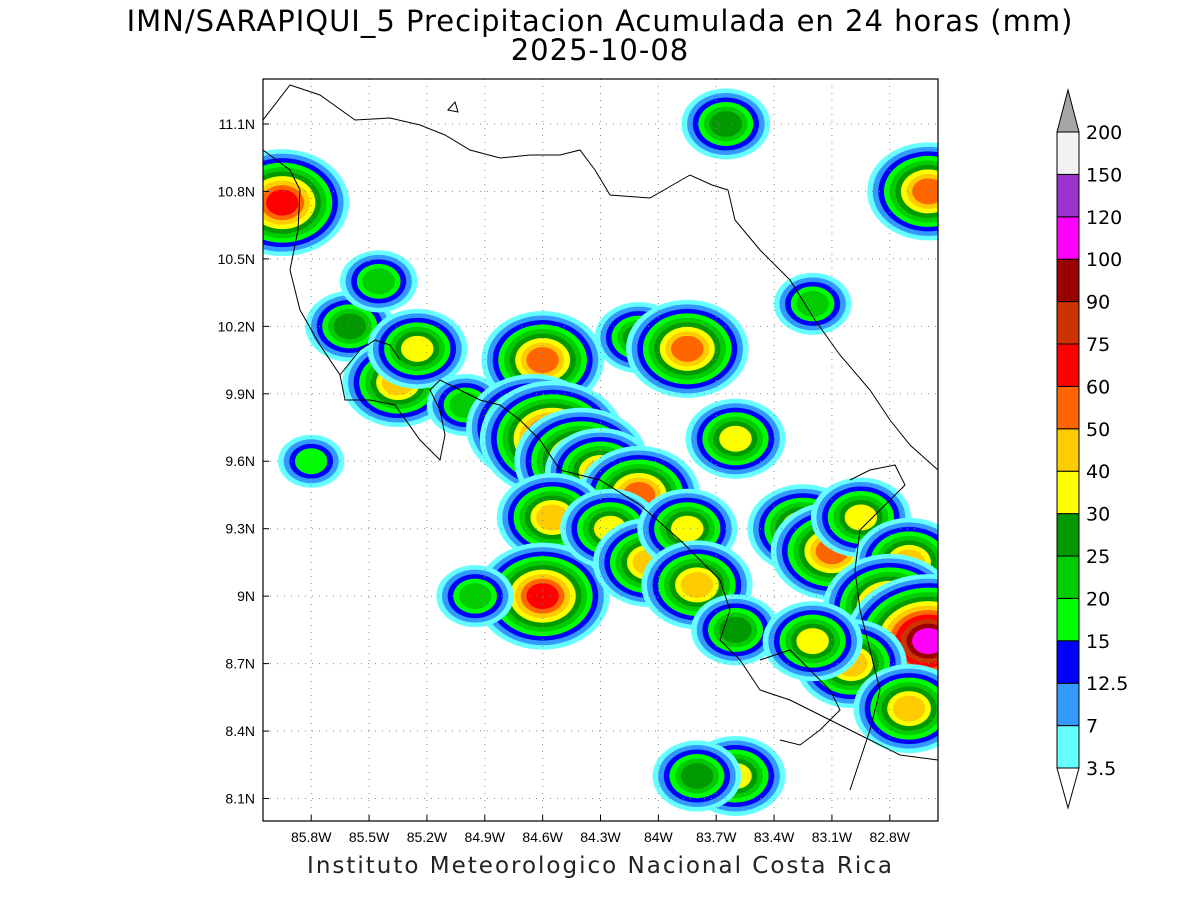 The image size is (1200, 900). What do you see at coordinates (903, 750) in the screenshot?
I see `burica-peninsula` at bounding box center [903, 750].